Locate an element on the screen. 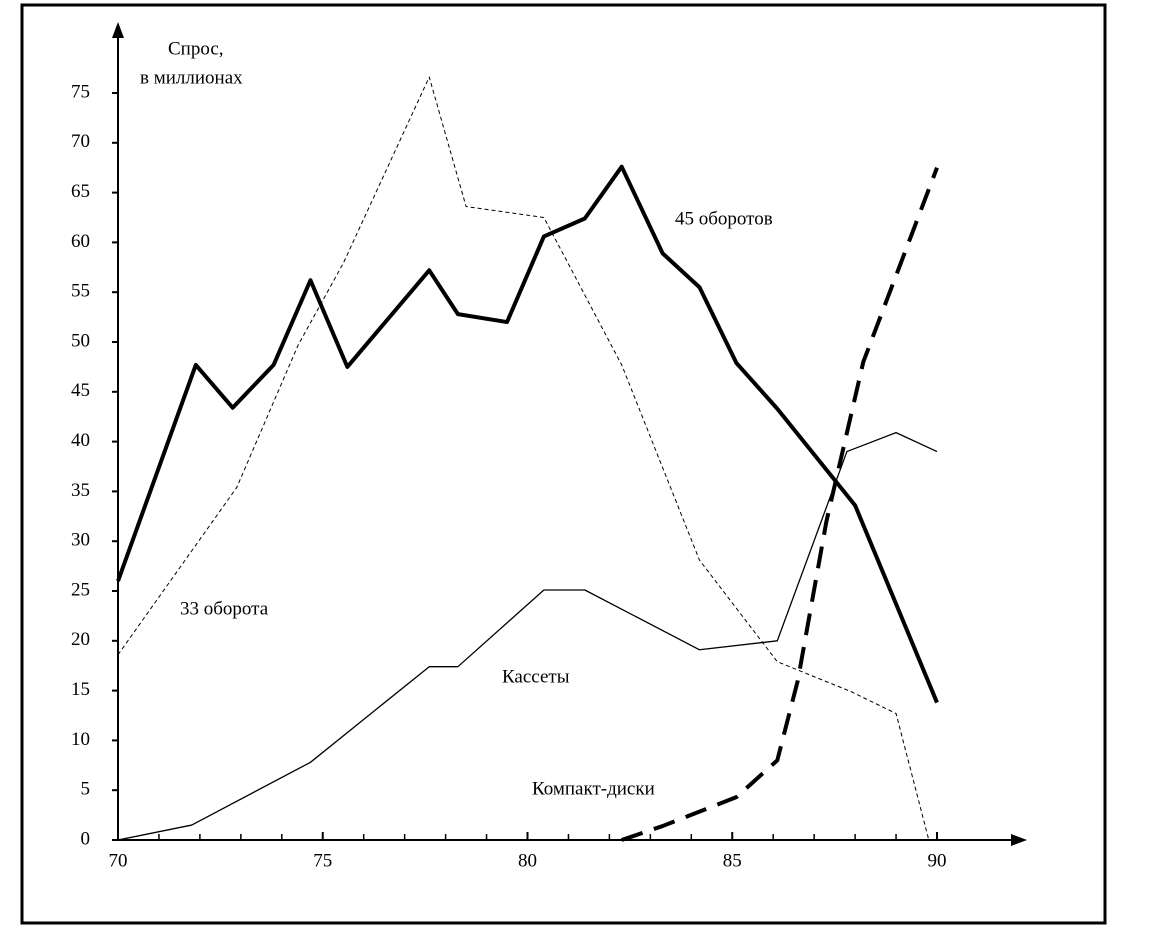  y-tick-label: 30 is located at coordinates (80, 540).